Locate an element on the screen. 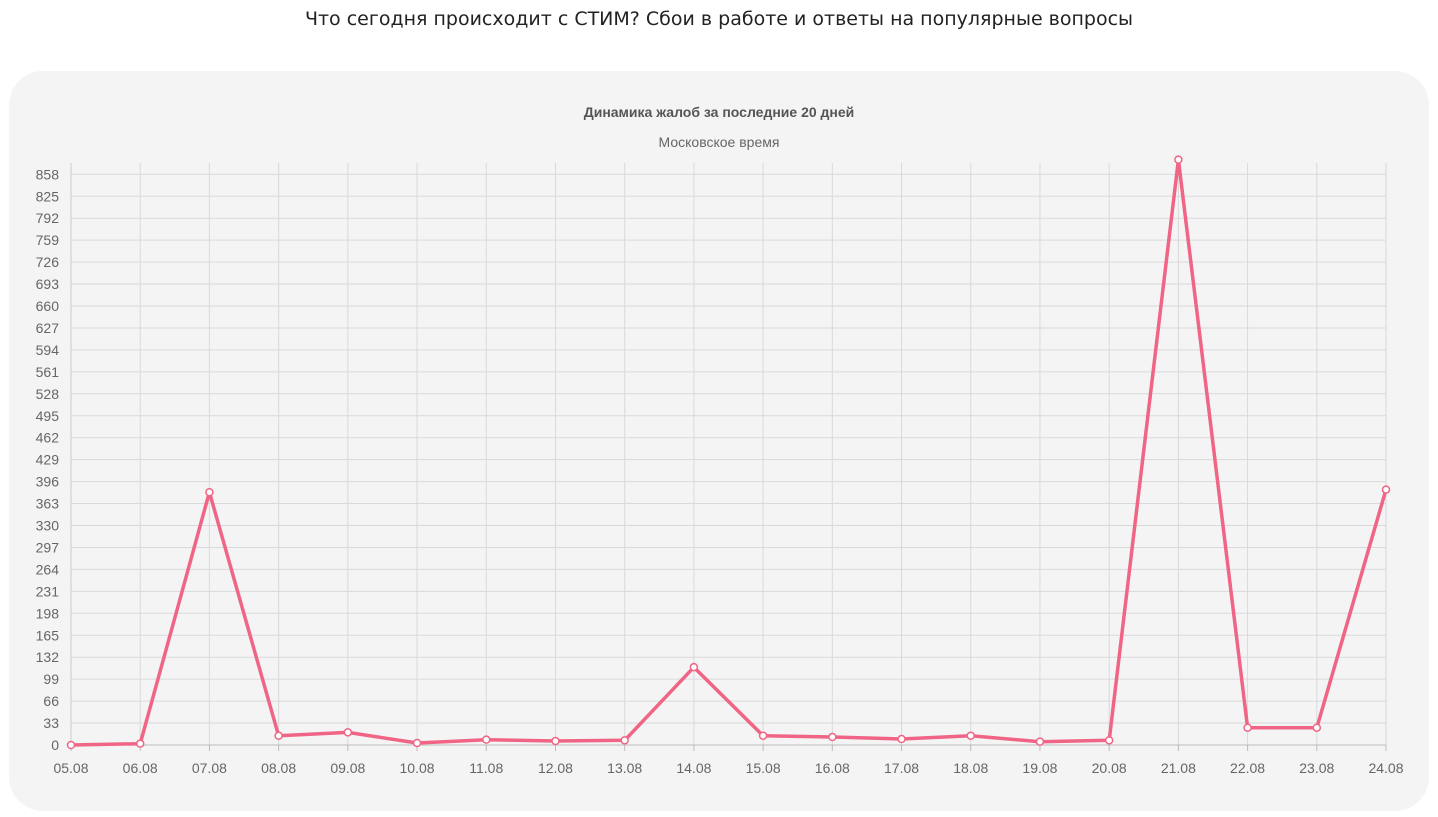 Image resolution: width=1438 pixels, height=817 pixels. x-tick-label: 17.08 is located at coordinates (901, 768).